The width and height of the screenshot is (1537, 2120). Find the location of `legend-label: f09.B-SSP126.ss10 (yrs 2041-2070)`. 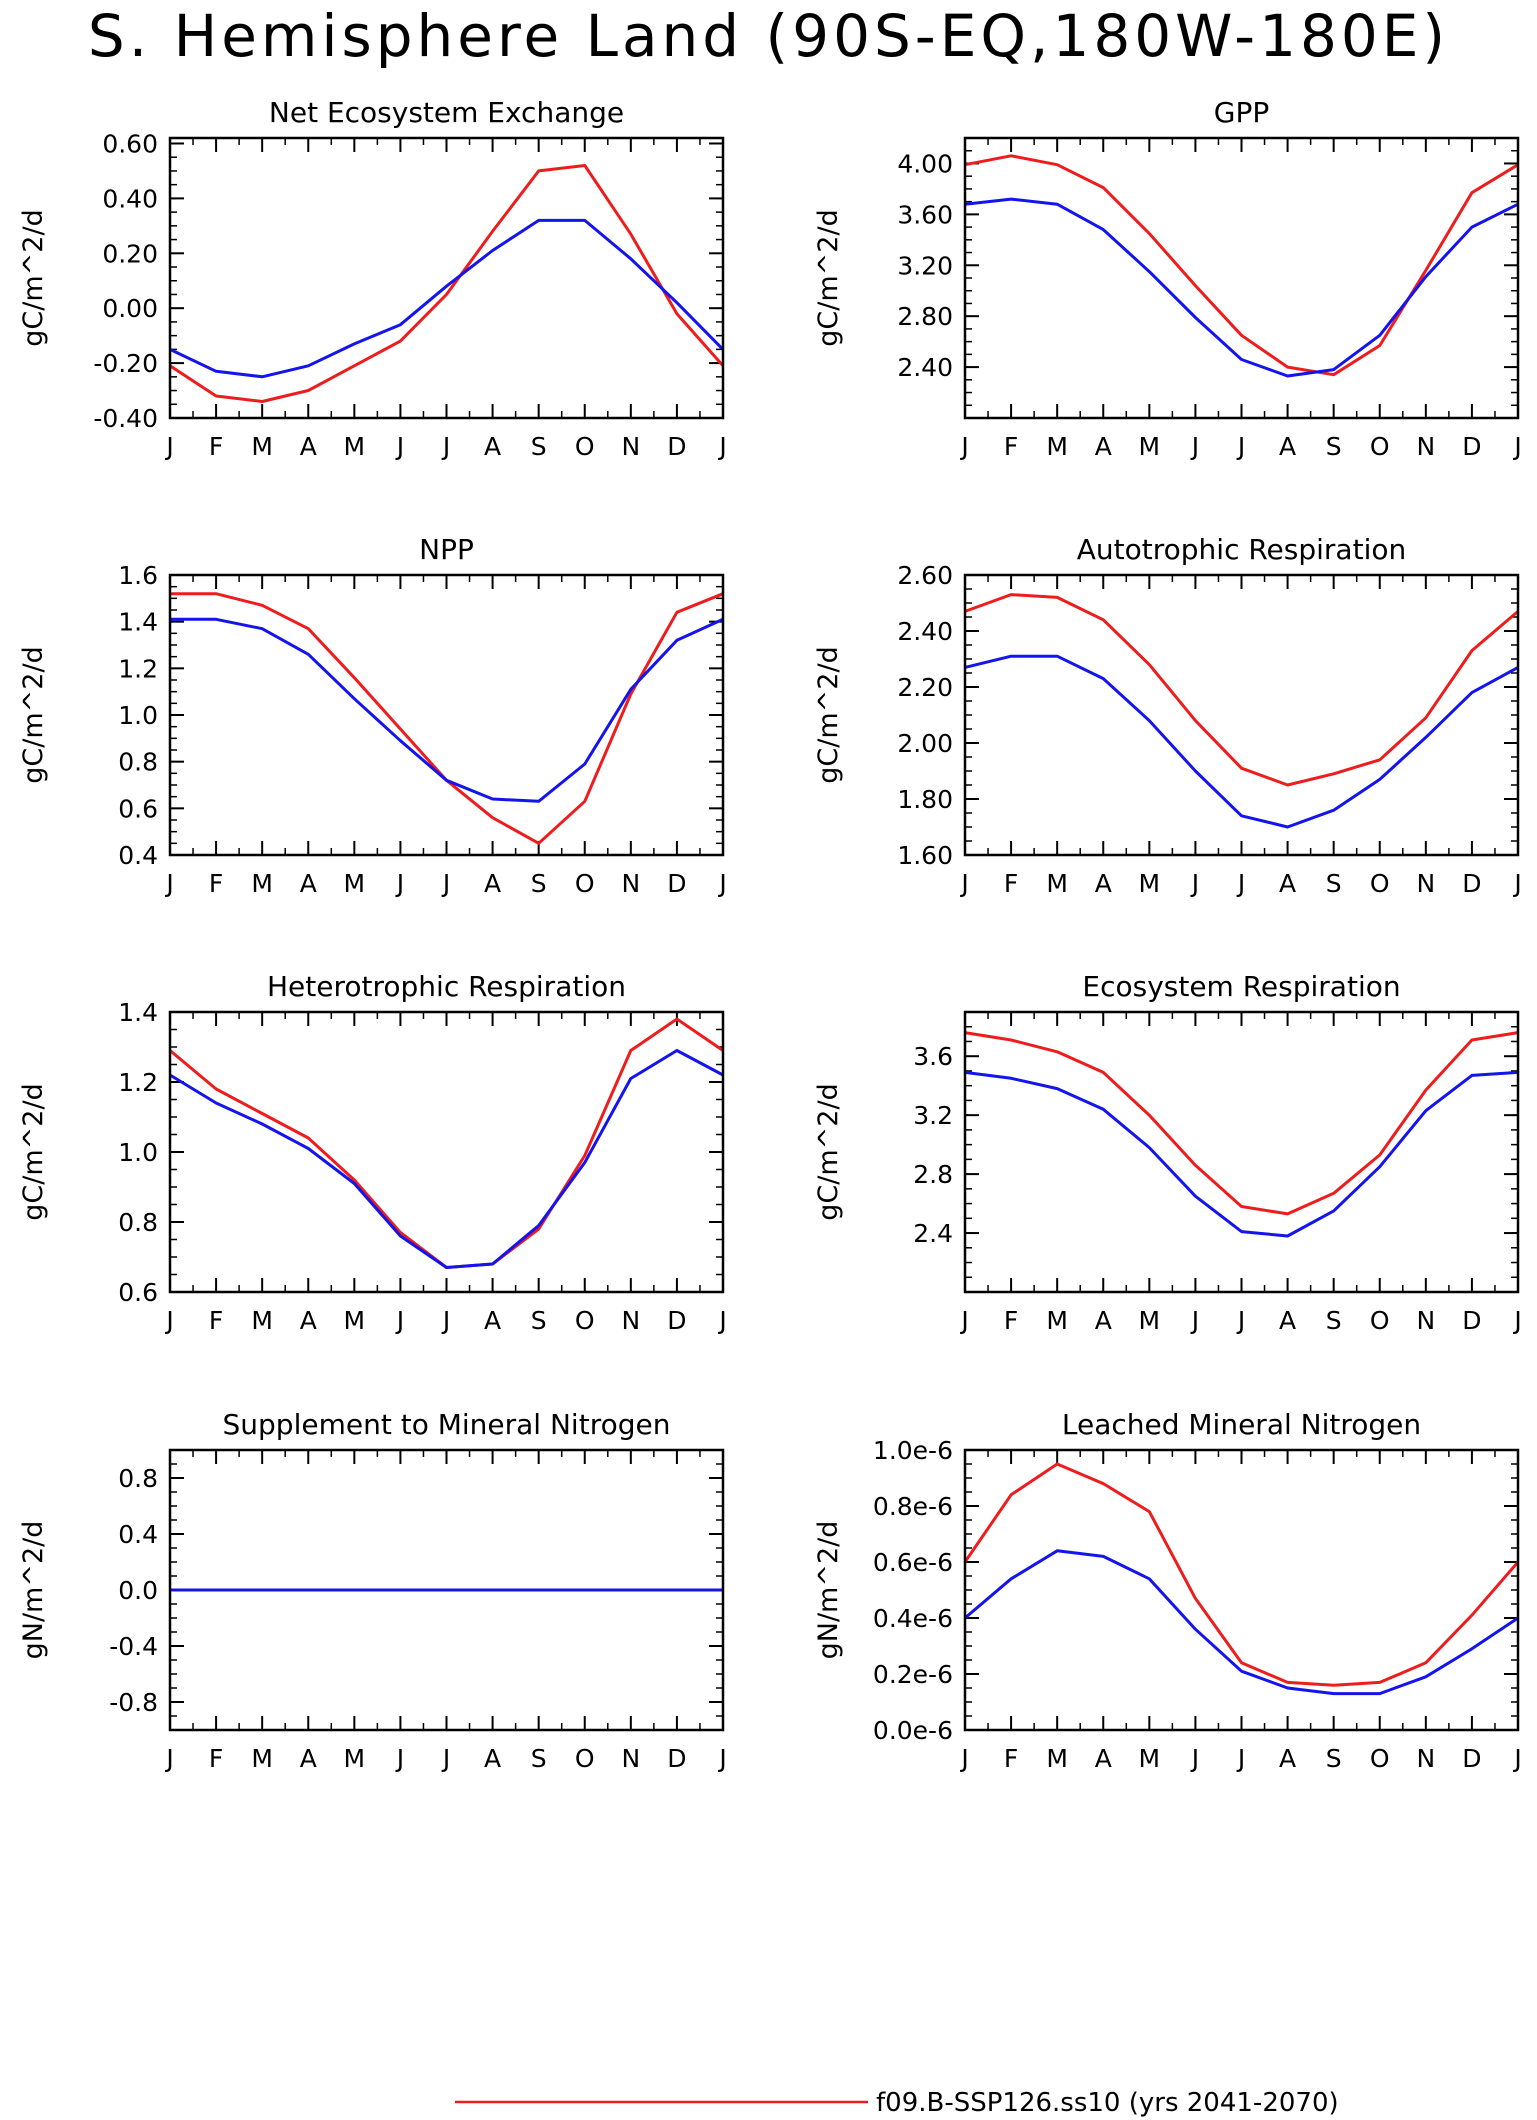

legend-label: f09.B-SSP126.ss10 (yrs 2041-2070) is located at coordinates (1107, 2103).